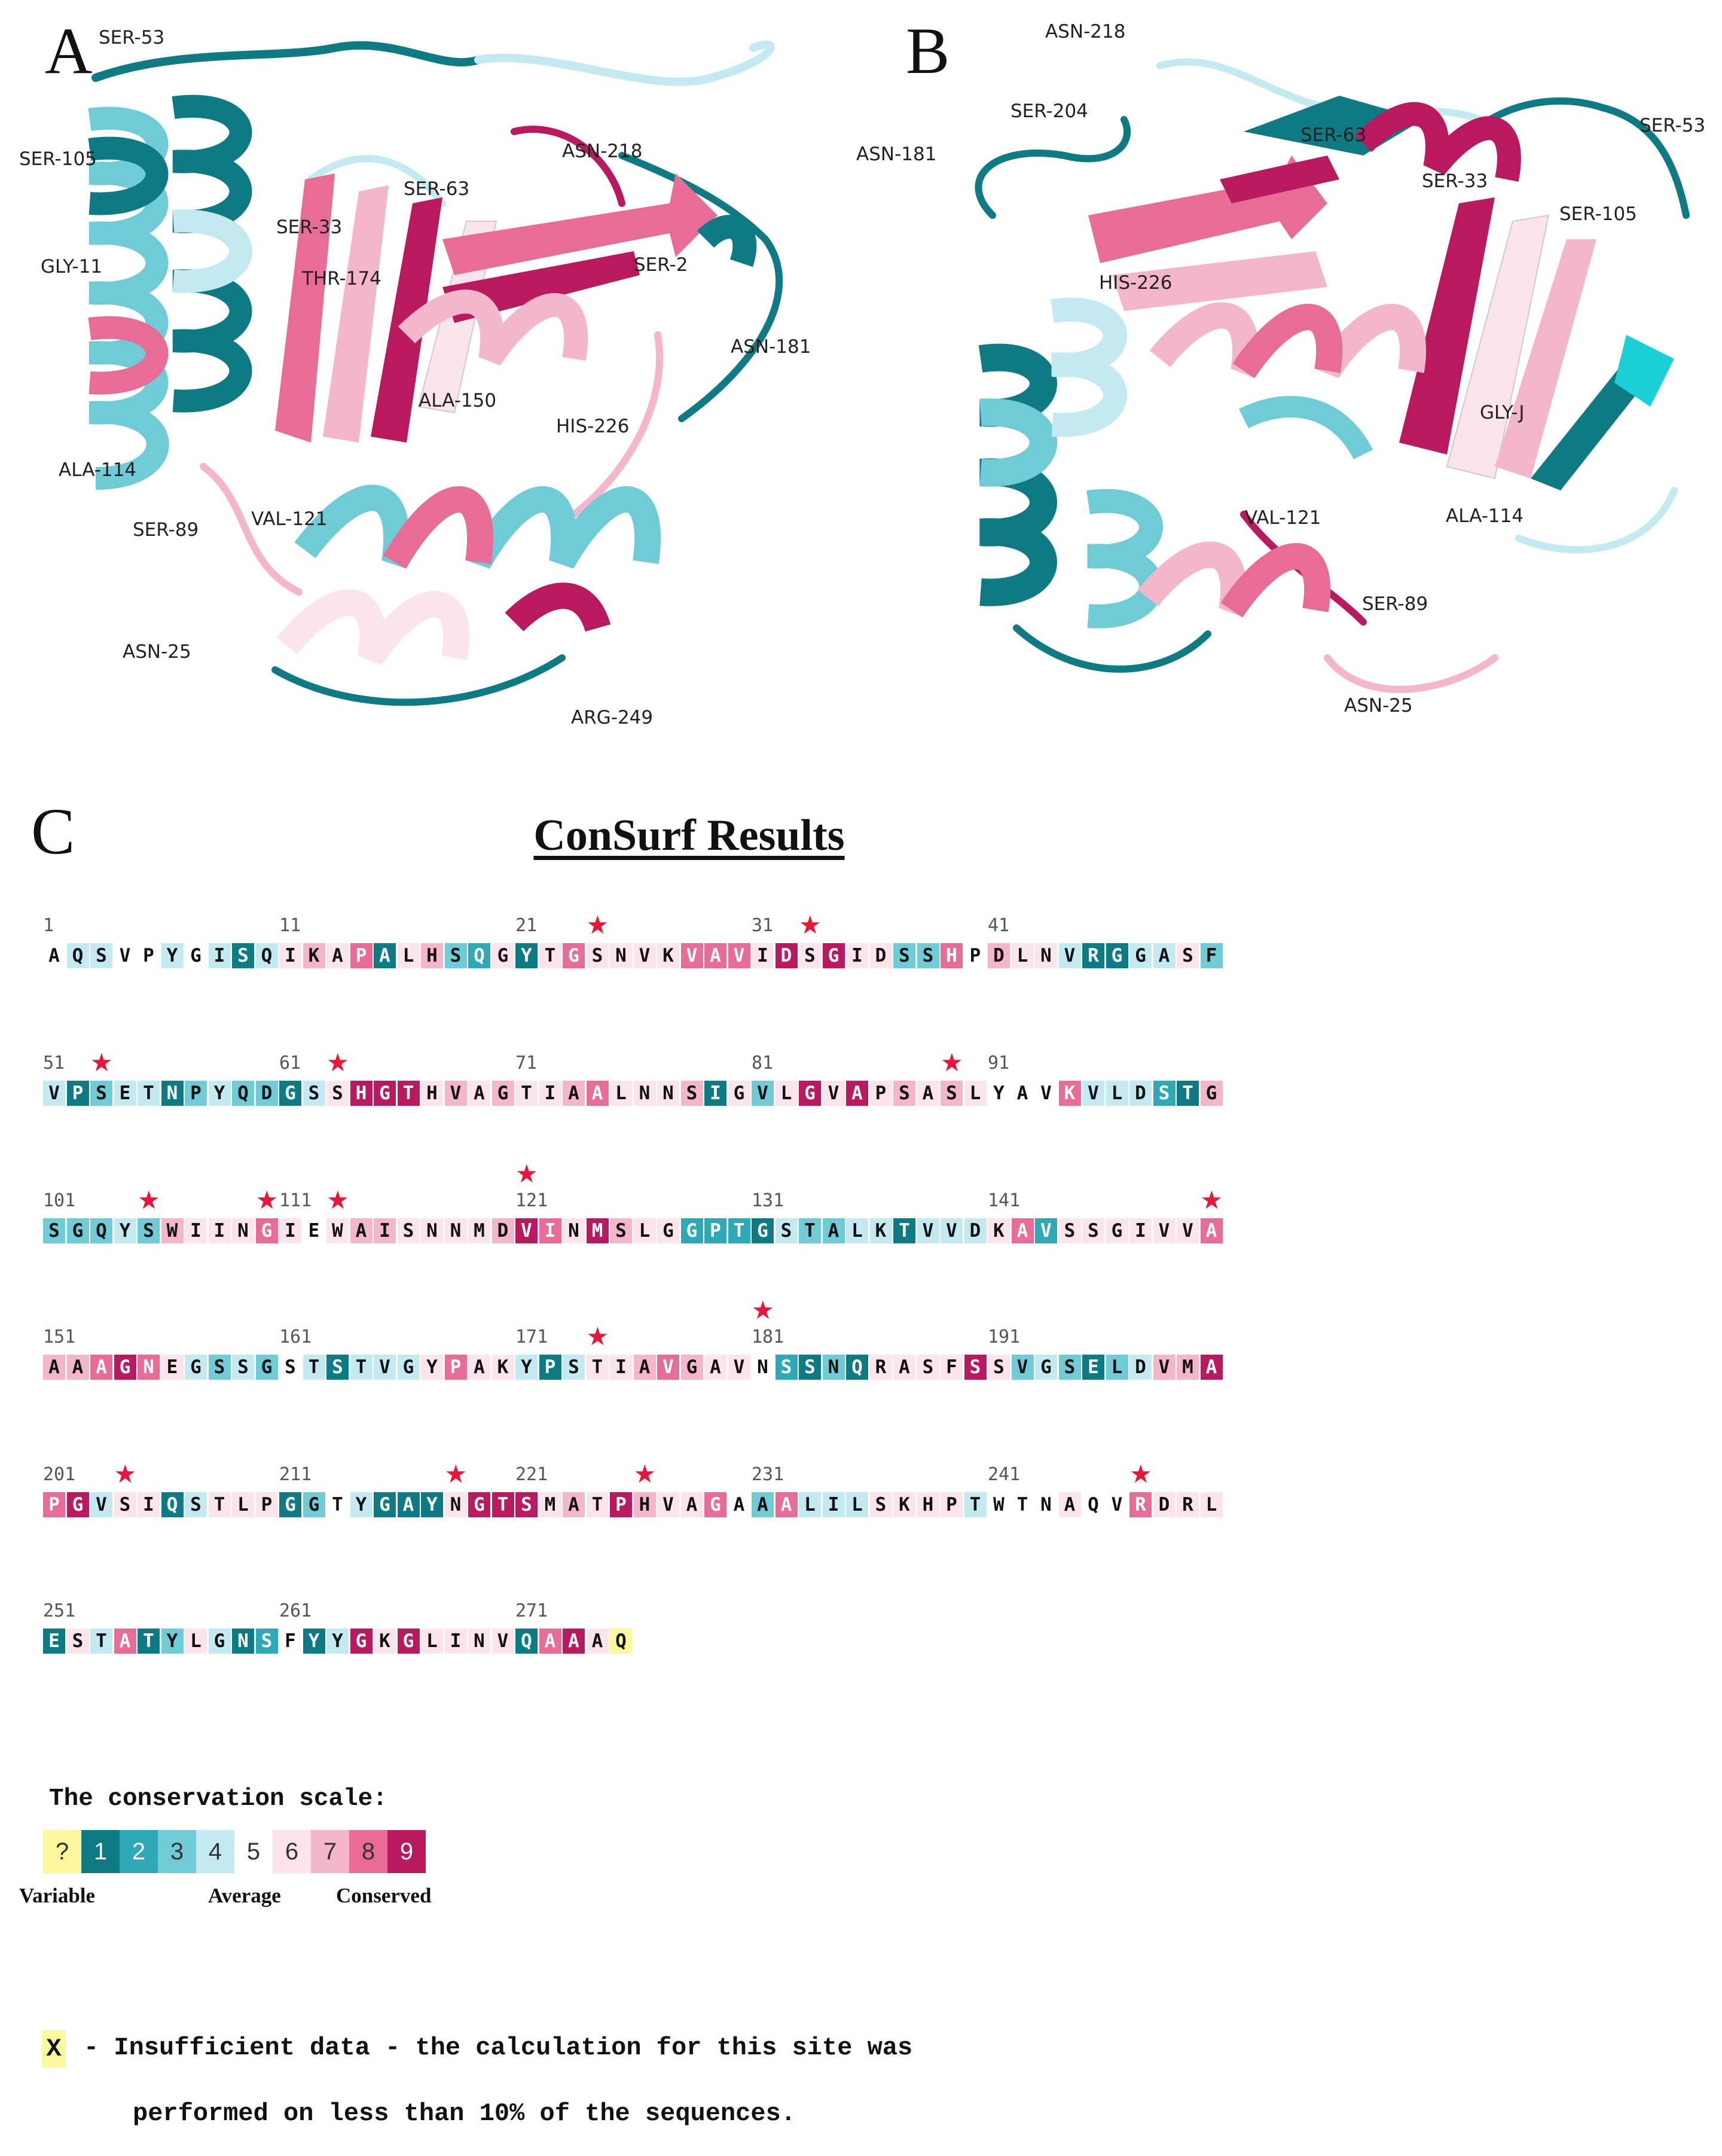 This screenshot has width=1722, height=2156. I want to click on block-start-number: 101, so click(59, 1200).